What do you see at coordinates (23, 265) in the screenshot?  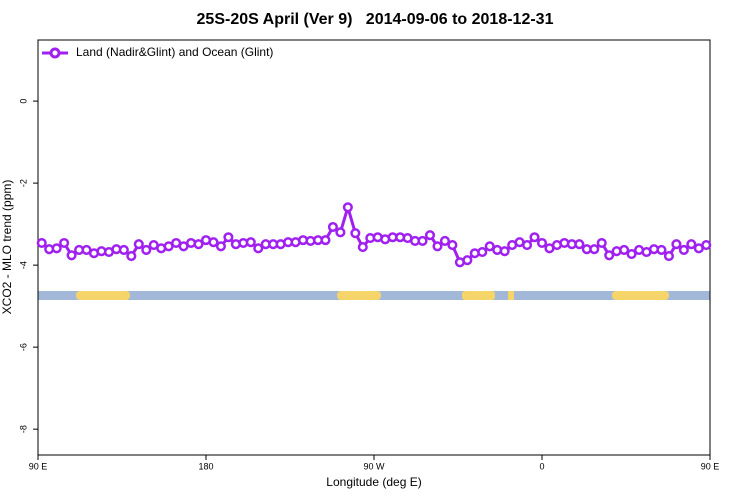 I see `y-tick-label: -4` at bounding box center [23, 265].